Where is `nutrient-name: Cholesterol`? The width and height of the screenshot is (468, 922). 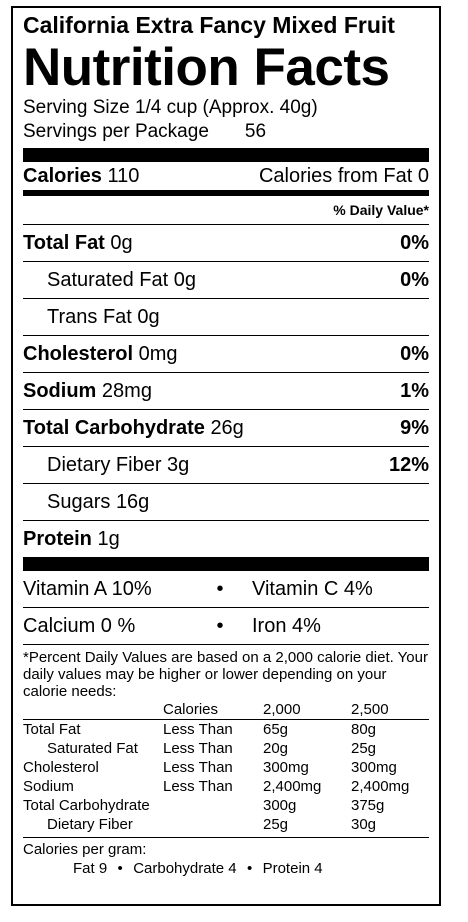 nutrient-name: Cholesterol is located at coordinates (78, 353).